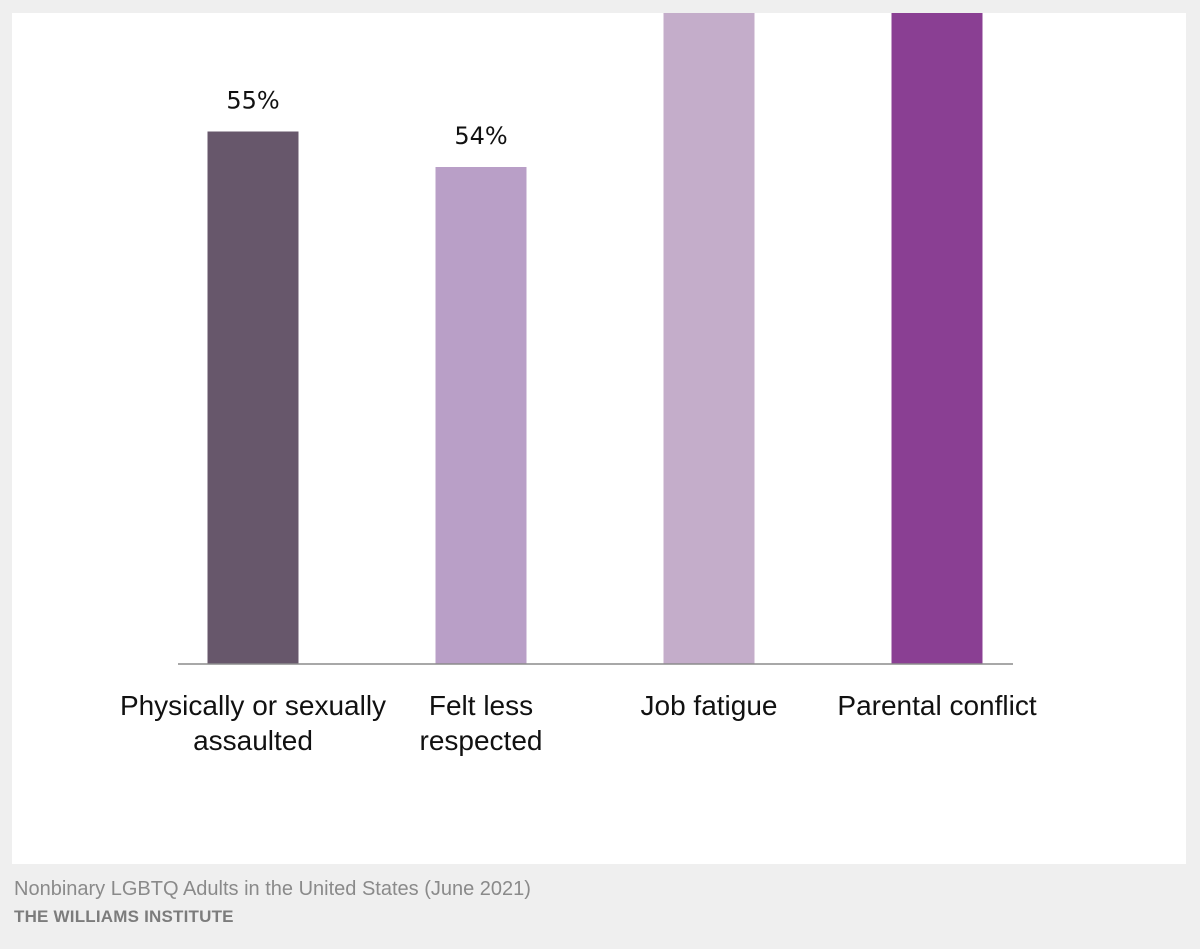 This screenshot has height=949, width=1200. I want to click on source-credit: THE WILLIAMS INSTITUTE, so click(124, 916).